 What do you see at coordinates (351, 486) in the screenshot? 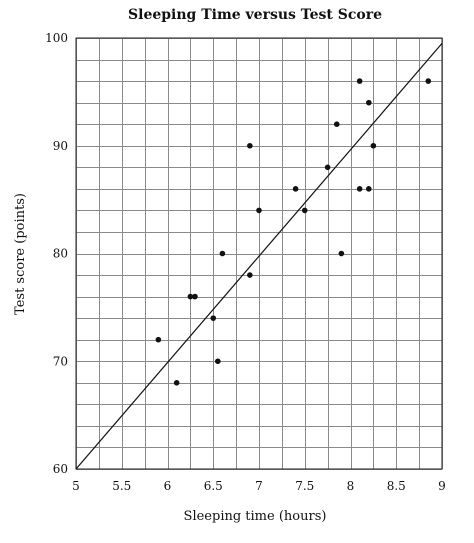
I see `x-tick-label: 8` at bounding box center [351, 486].